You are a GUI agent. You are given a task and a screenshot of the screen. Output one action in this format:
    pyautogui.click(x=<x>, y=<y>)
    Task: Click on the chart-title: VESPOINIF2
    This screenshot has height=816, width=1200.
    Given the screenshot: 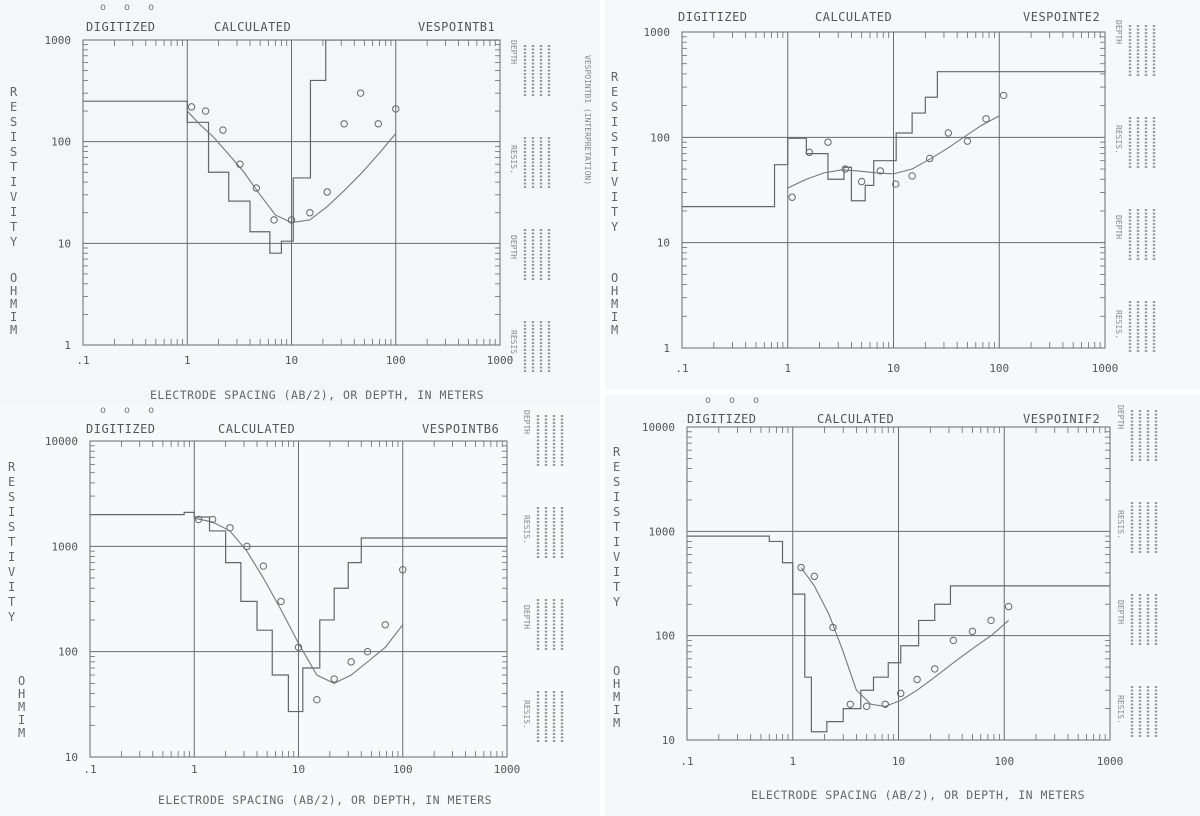 What is the action you would take?
    pyautogui.click(x=1062, y=419)
    